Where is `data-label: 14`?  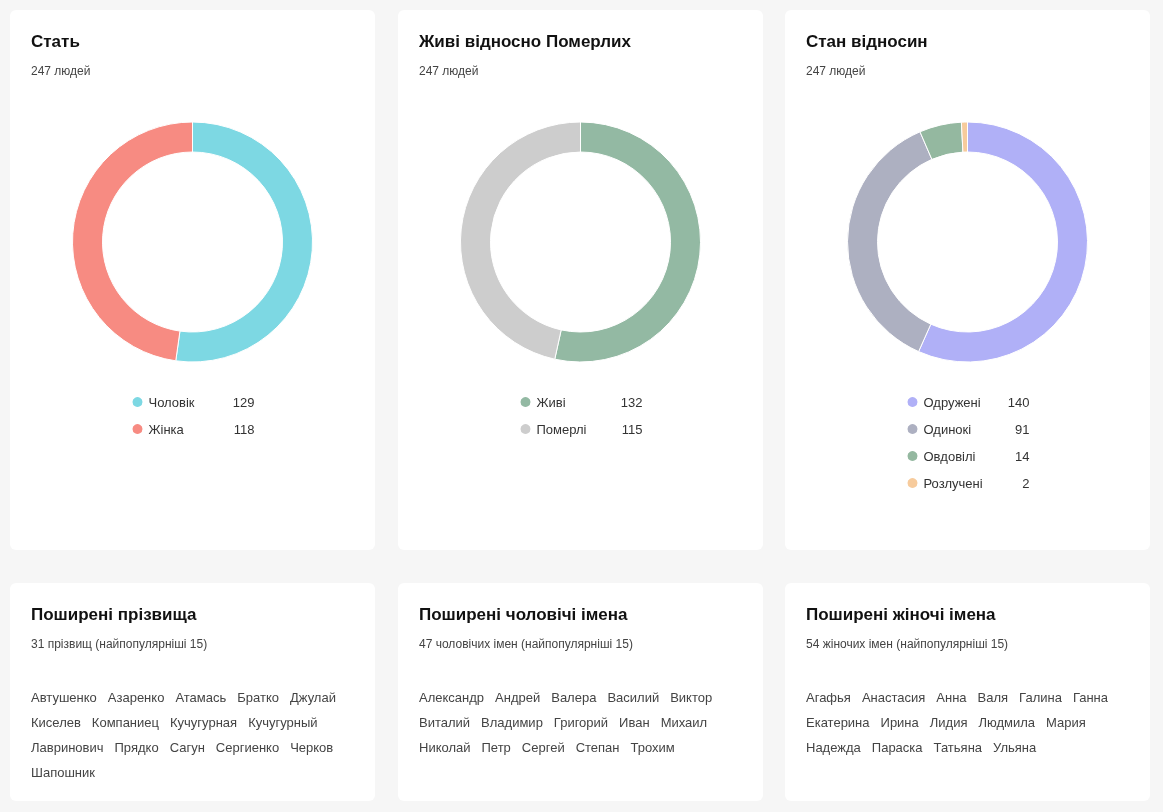
data-label: 14 is located at coordinates (1022, 456).